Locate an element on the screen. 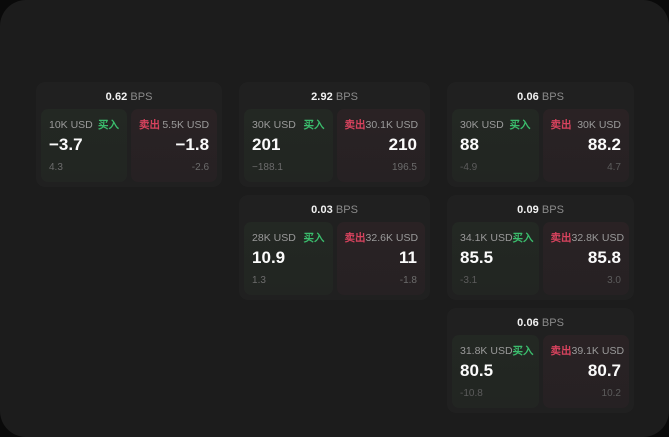 Image resolution: width=669 pixels, height=437 pixels. sell-delta: -1.8 is located at coordinates (408, 280).